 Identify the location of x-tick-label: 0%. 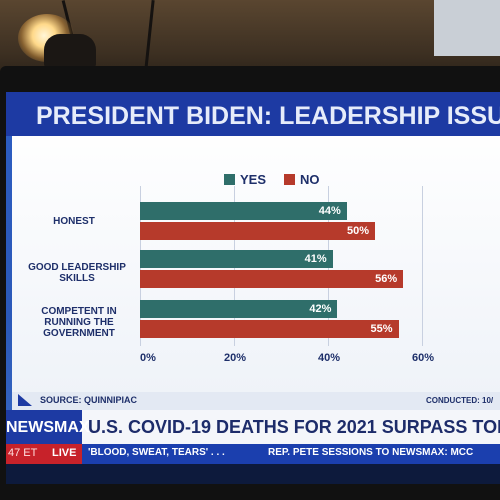
(148, 358).